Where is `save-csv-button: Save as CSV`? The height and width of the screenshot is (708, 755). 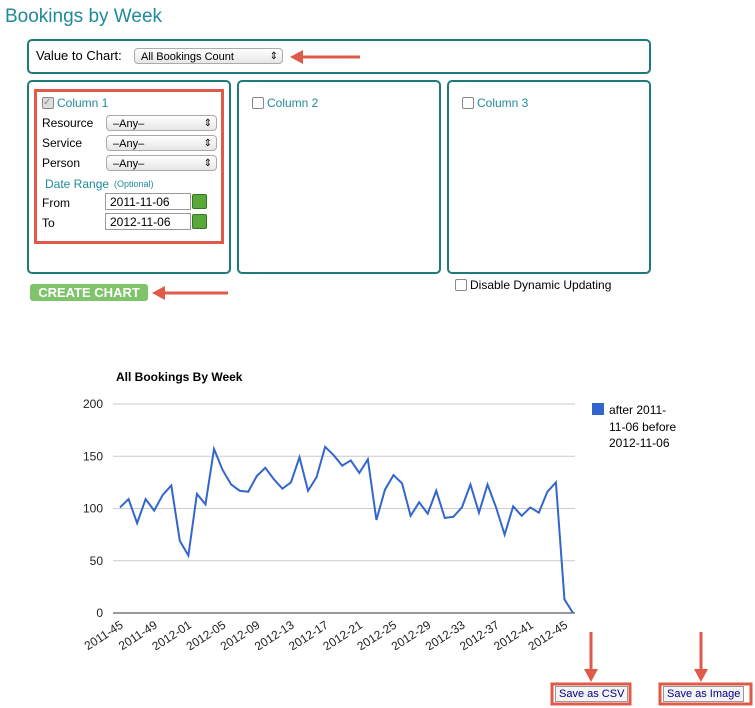
save-csv-button: Save as CSV is located at coordinates (592, 694).